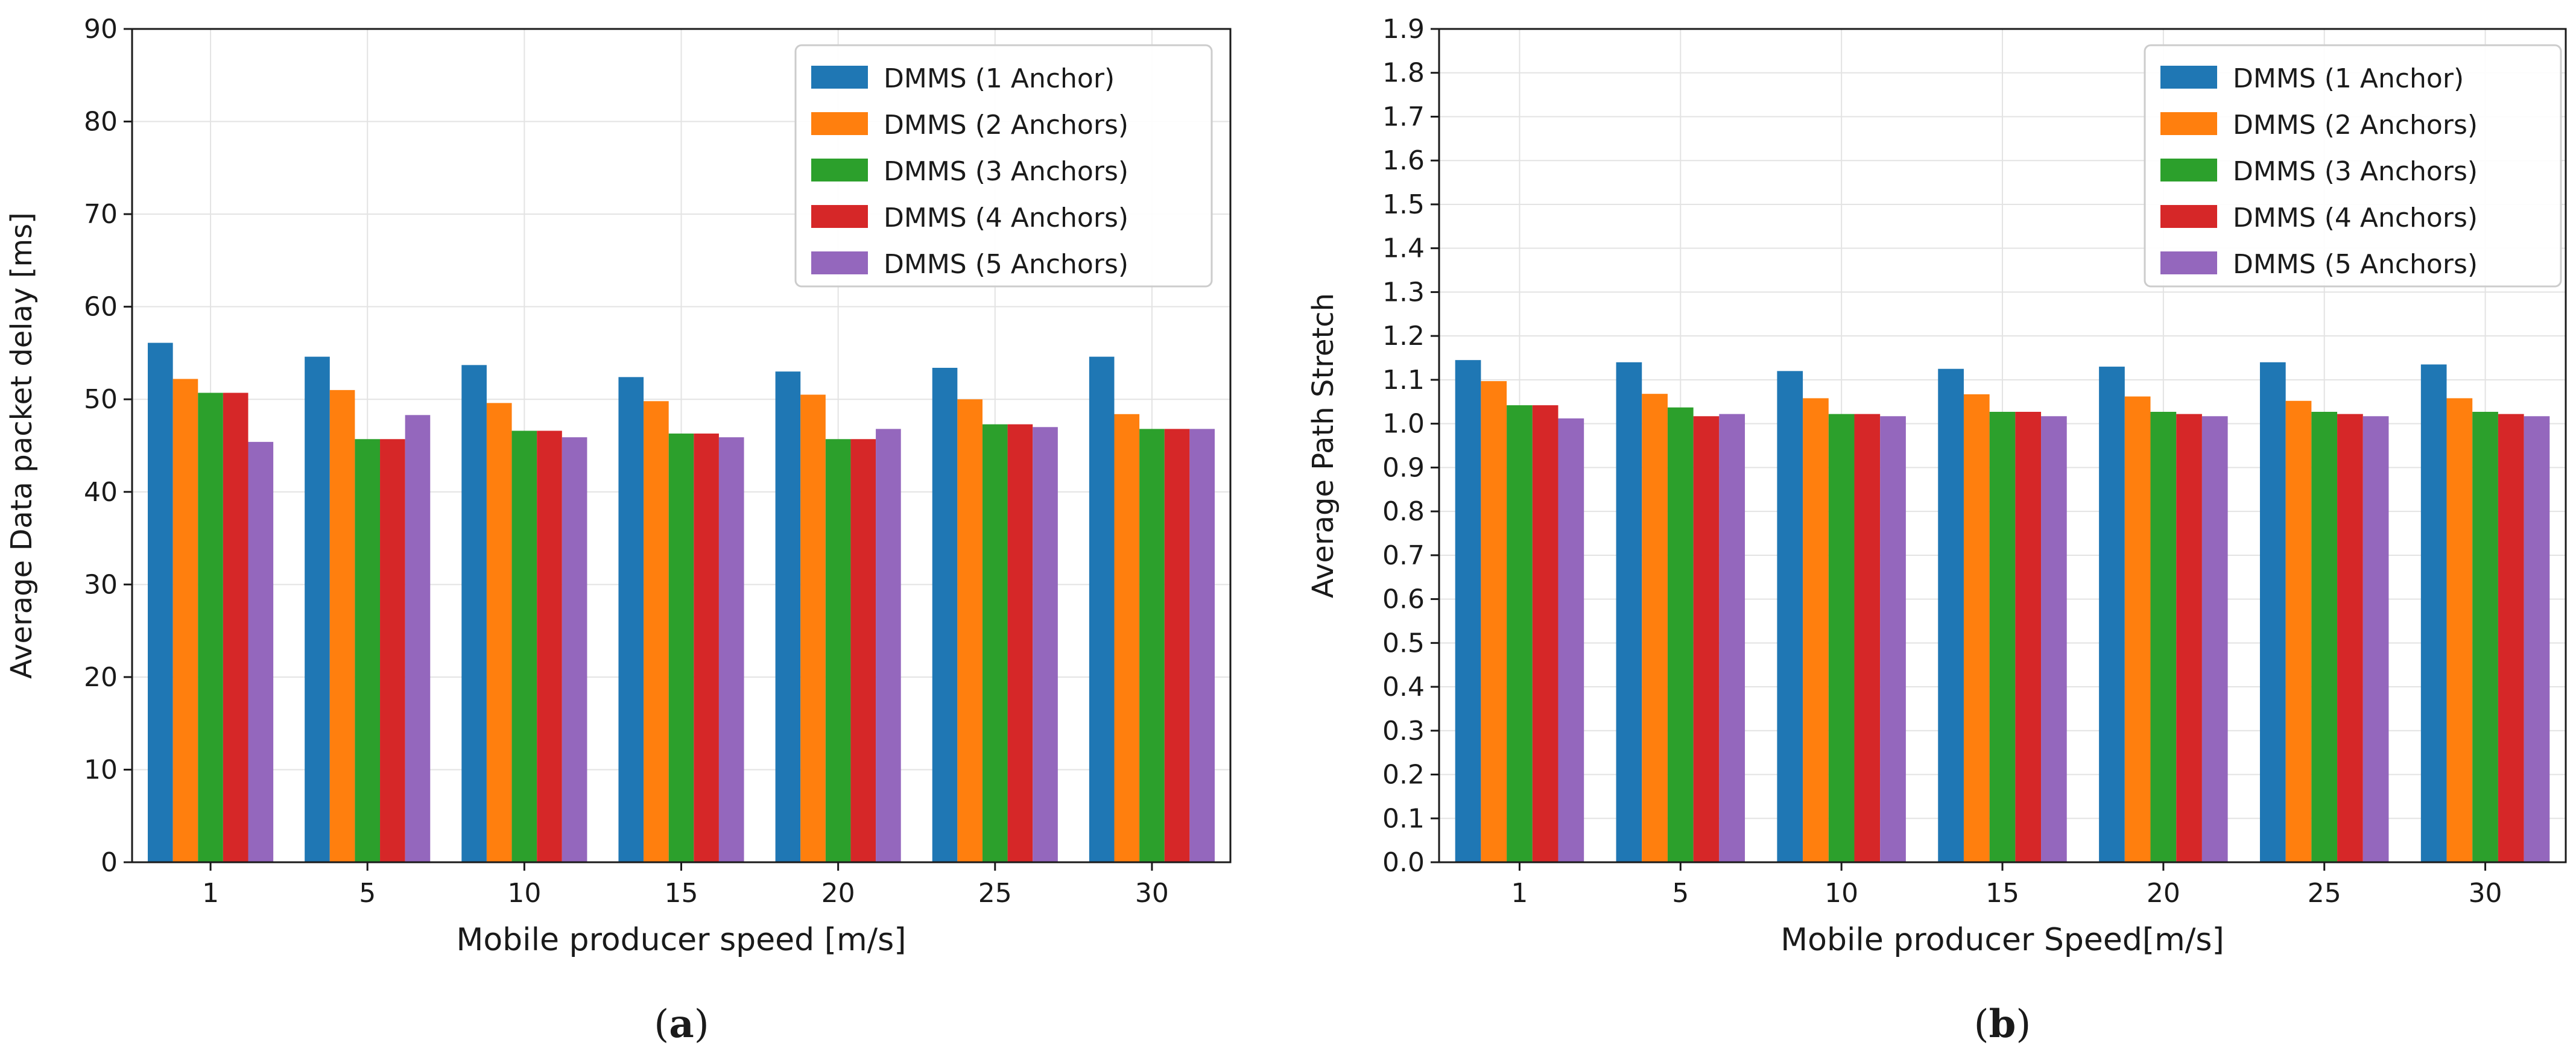 Image resolution: width=2576 pixels, height=1057 pixels. Describe the element at coordinates (2355, 218) in the screenshot. I see `legend-label-4: DMMS (4 Anchors)` at that location.